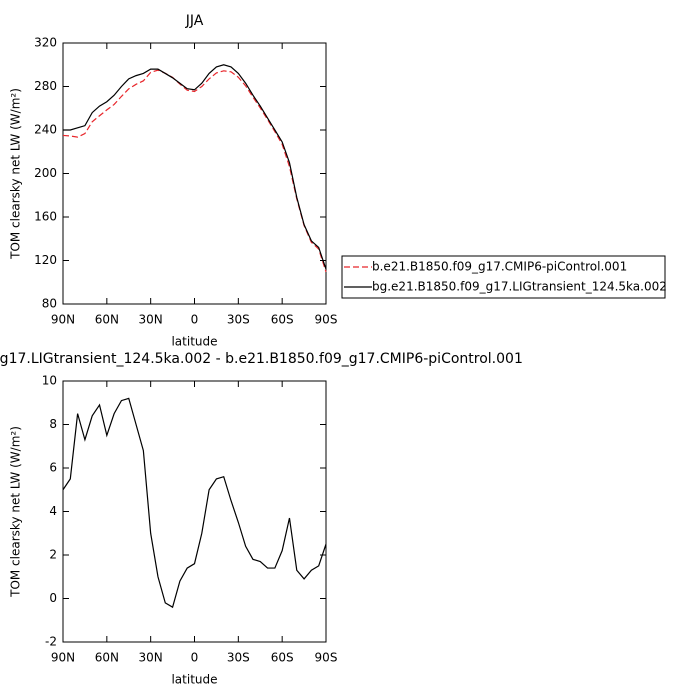  I want to click on legend-label: b.e21.B1850.f09_g17.CMIP6-piControl.001, so click(499, 267).